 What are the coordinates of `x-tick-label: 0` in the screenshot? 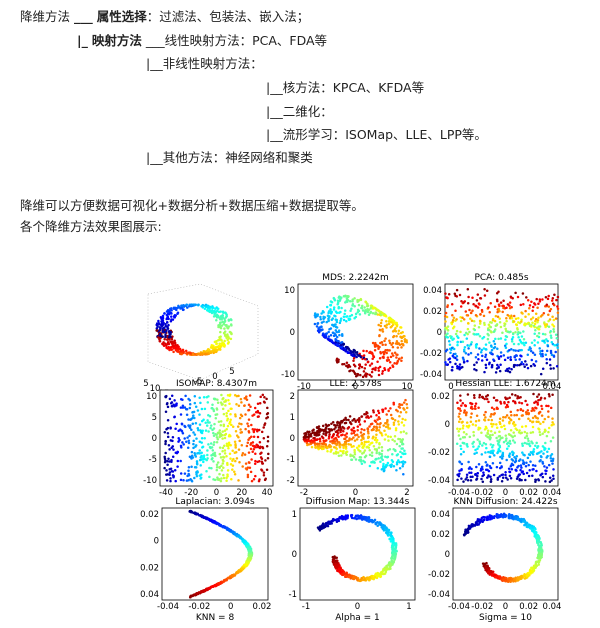 It's located at (355, 493).